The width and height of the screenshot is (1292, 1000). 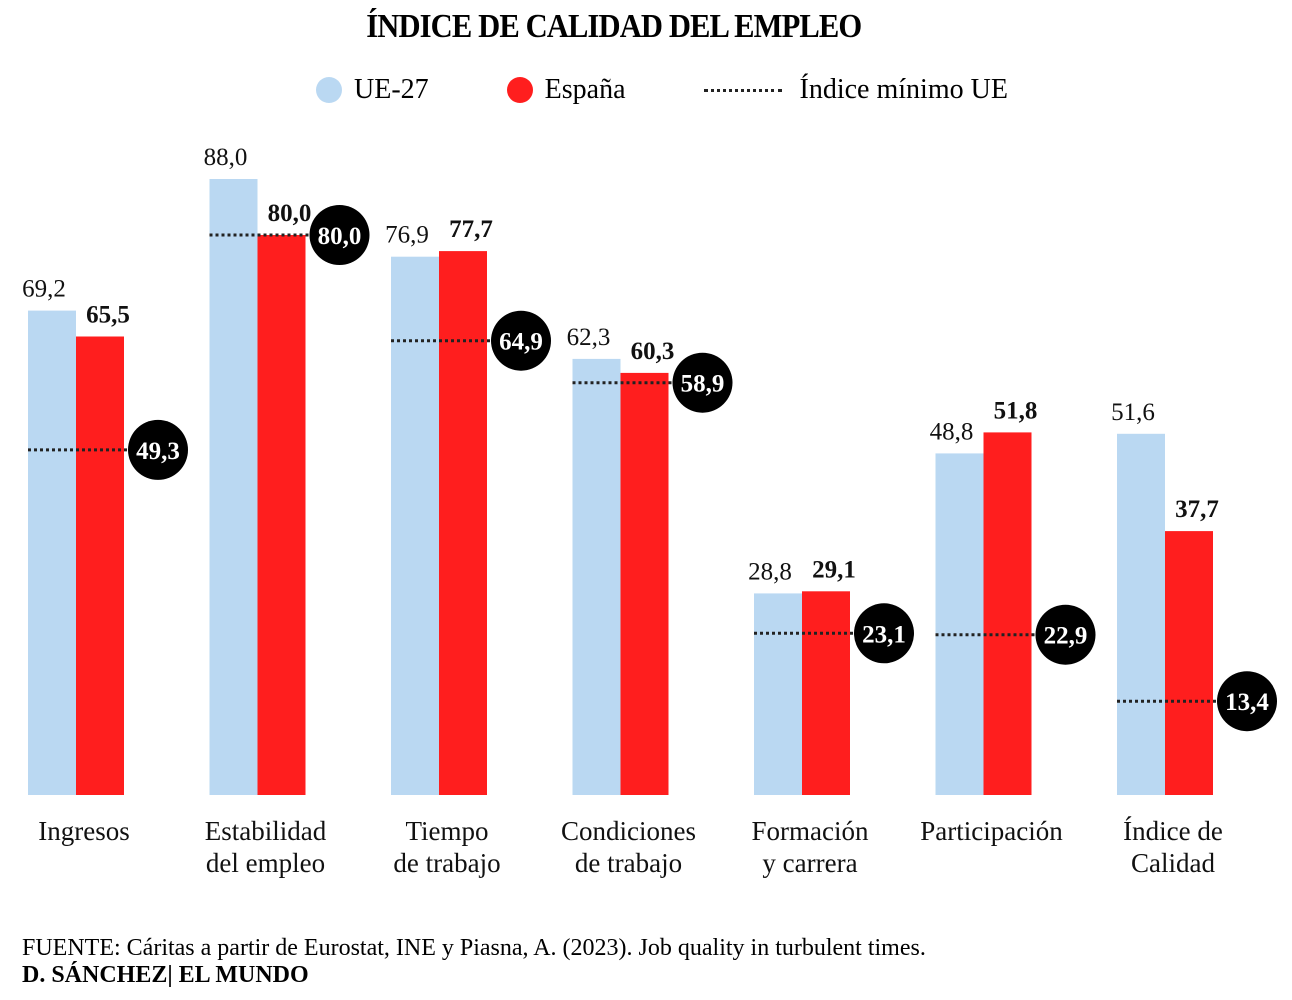 I want to click on category-label: Formación, so click(x=810, y=831).